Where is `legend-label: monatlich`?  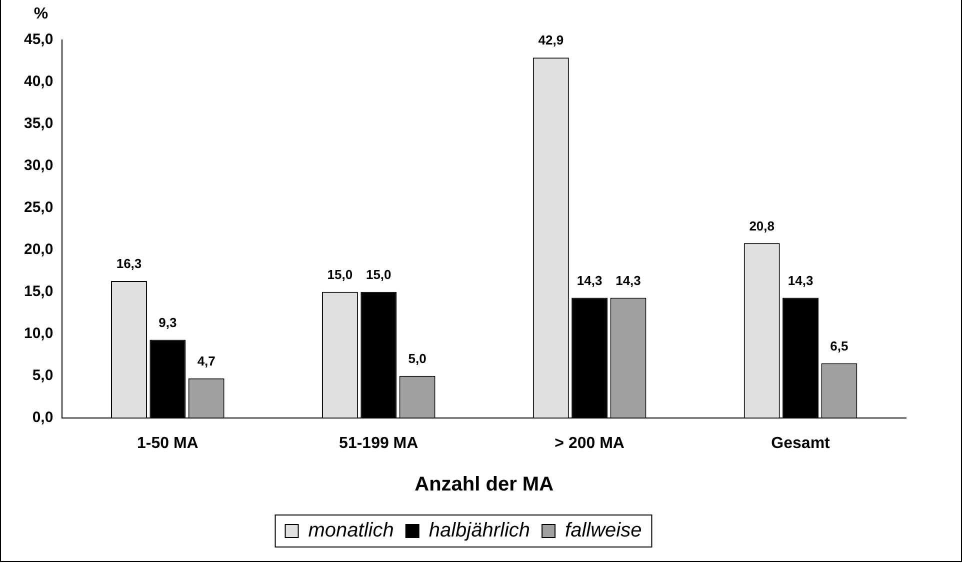
legend-label: monatlich is located at coordinates (351, 531).